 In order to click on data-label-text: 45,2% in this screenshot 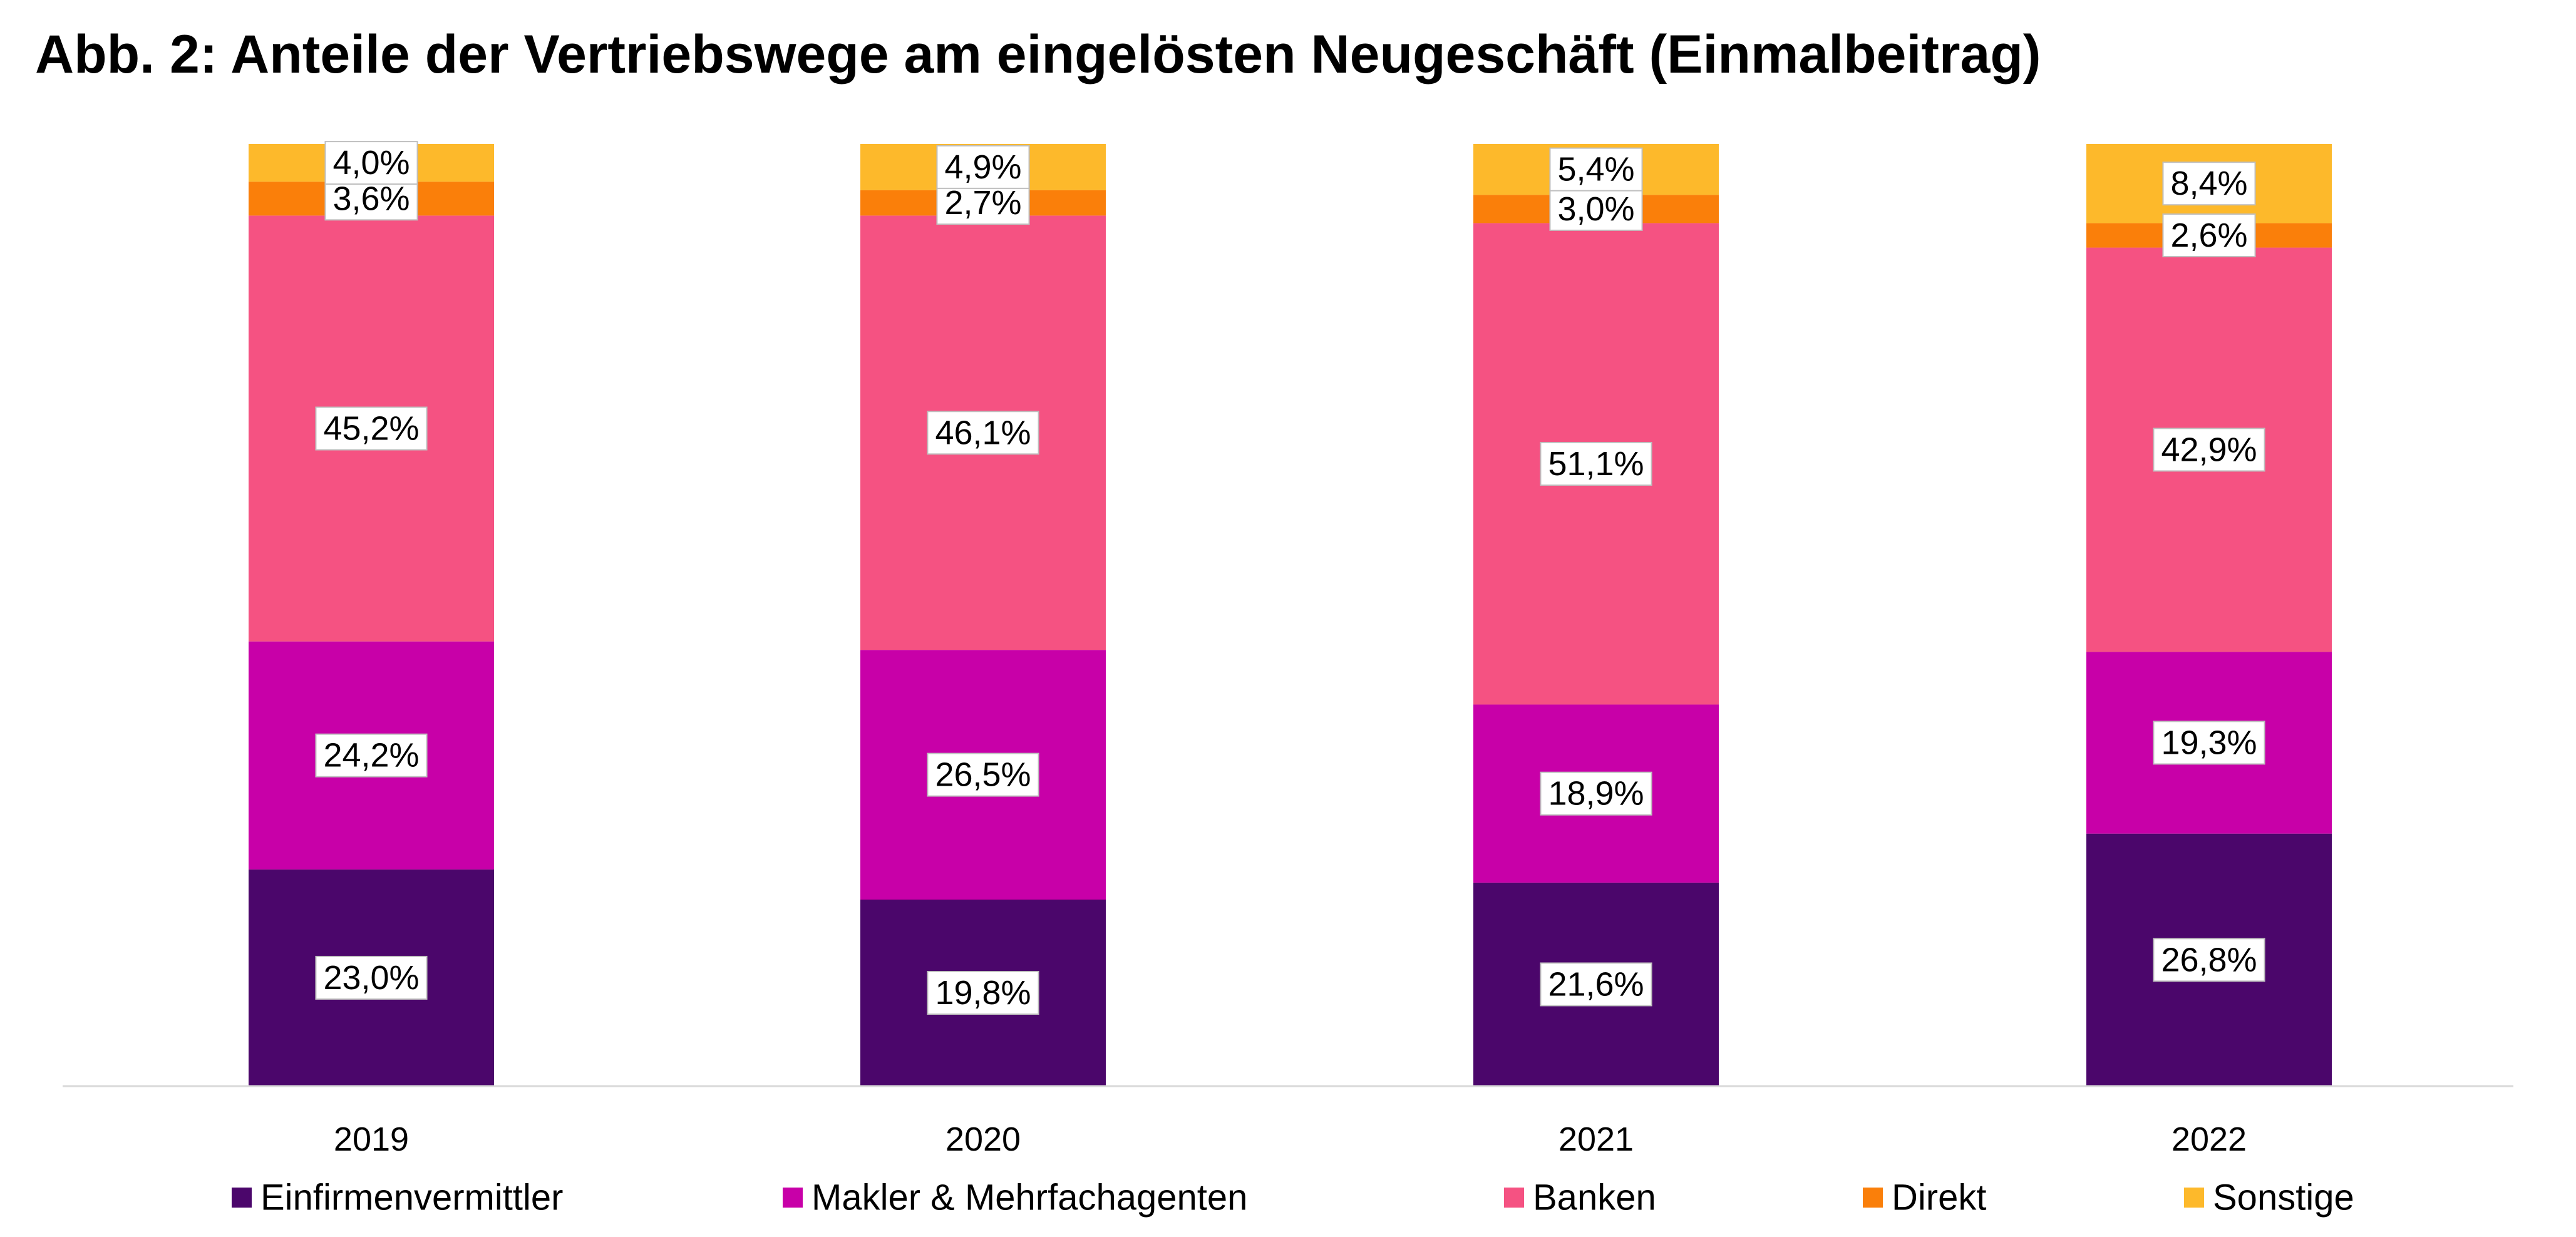, I will do `click(371, 429)`.